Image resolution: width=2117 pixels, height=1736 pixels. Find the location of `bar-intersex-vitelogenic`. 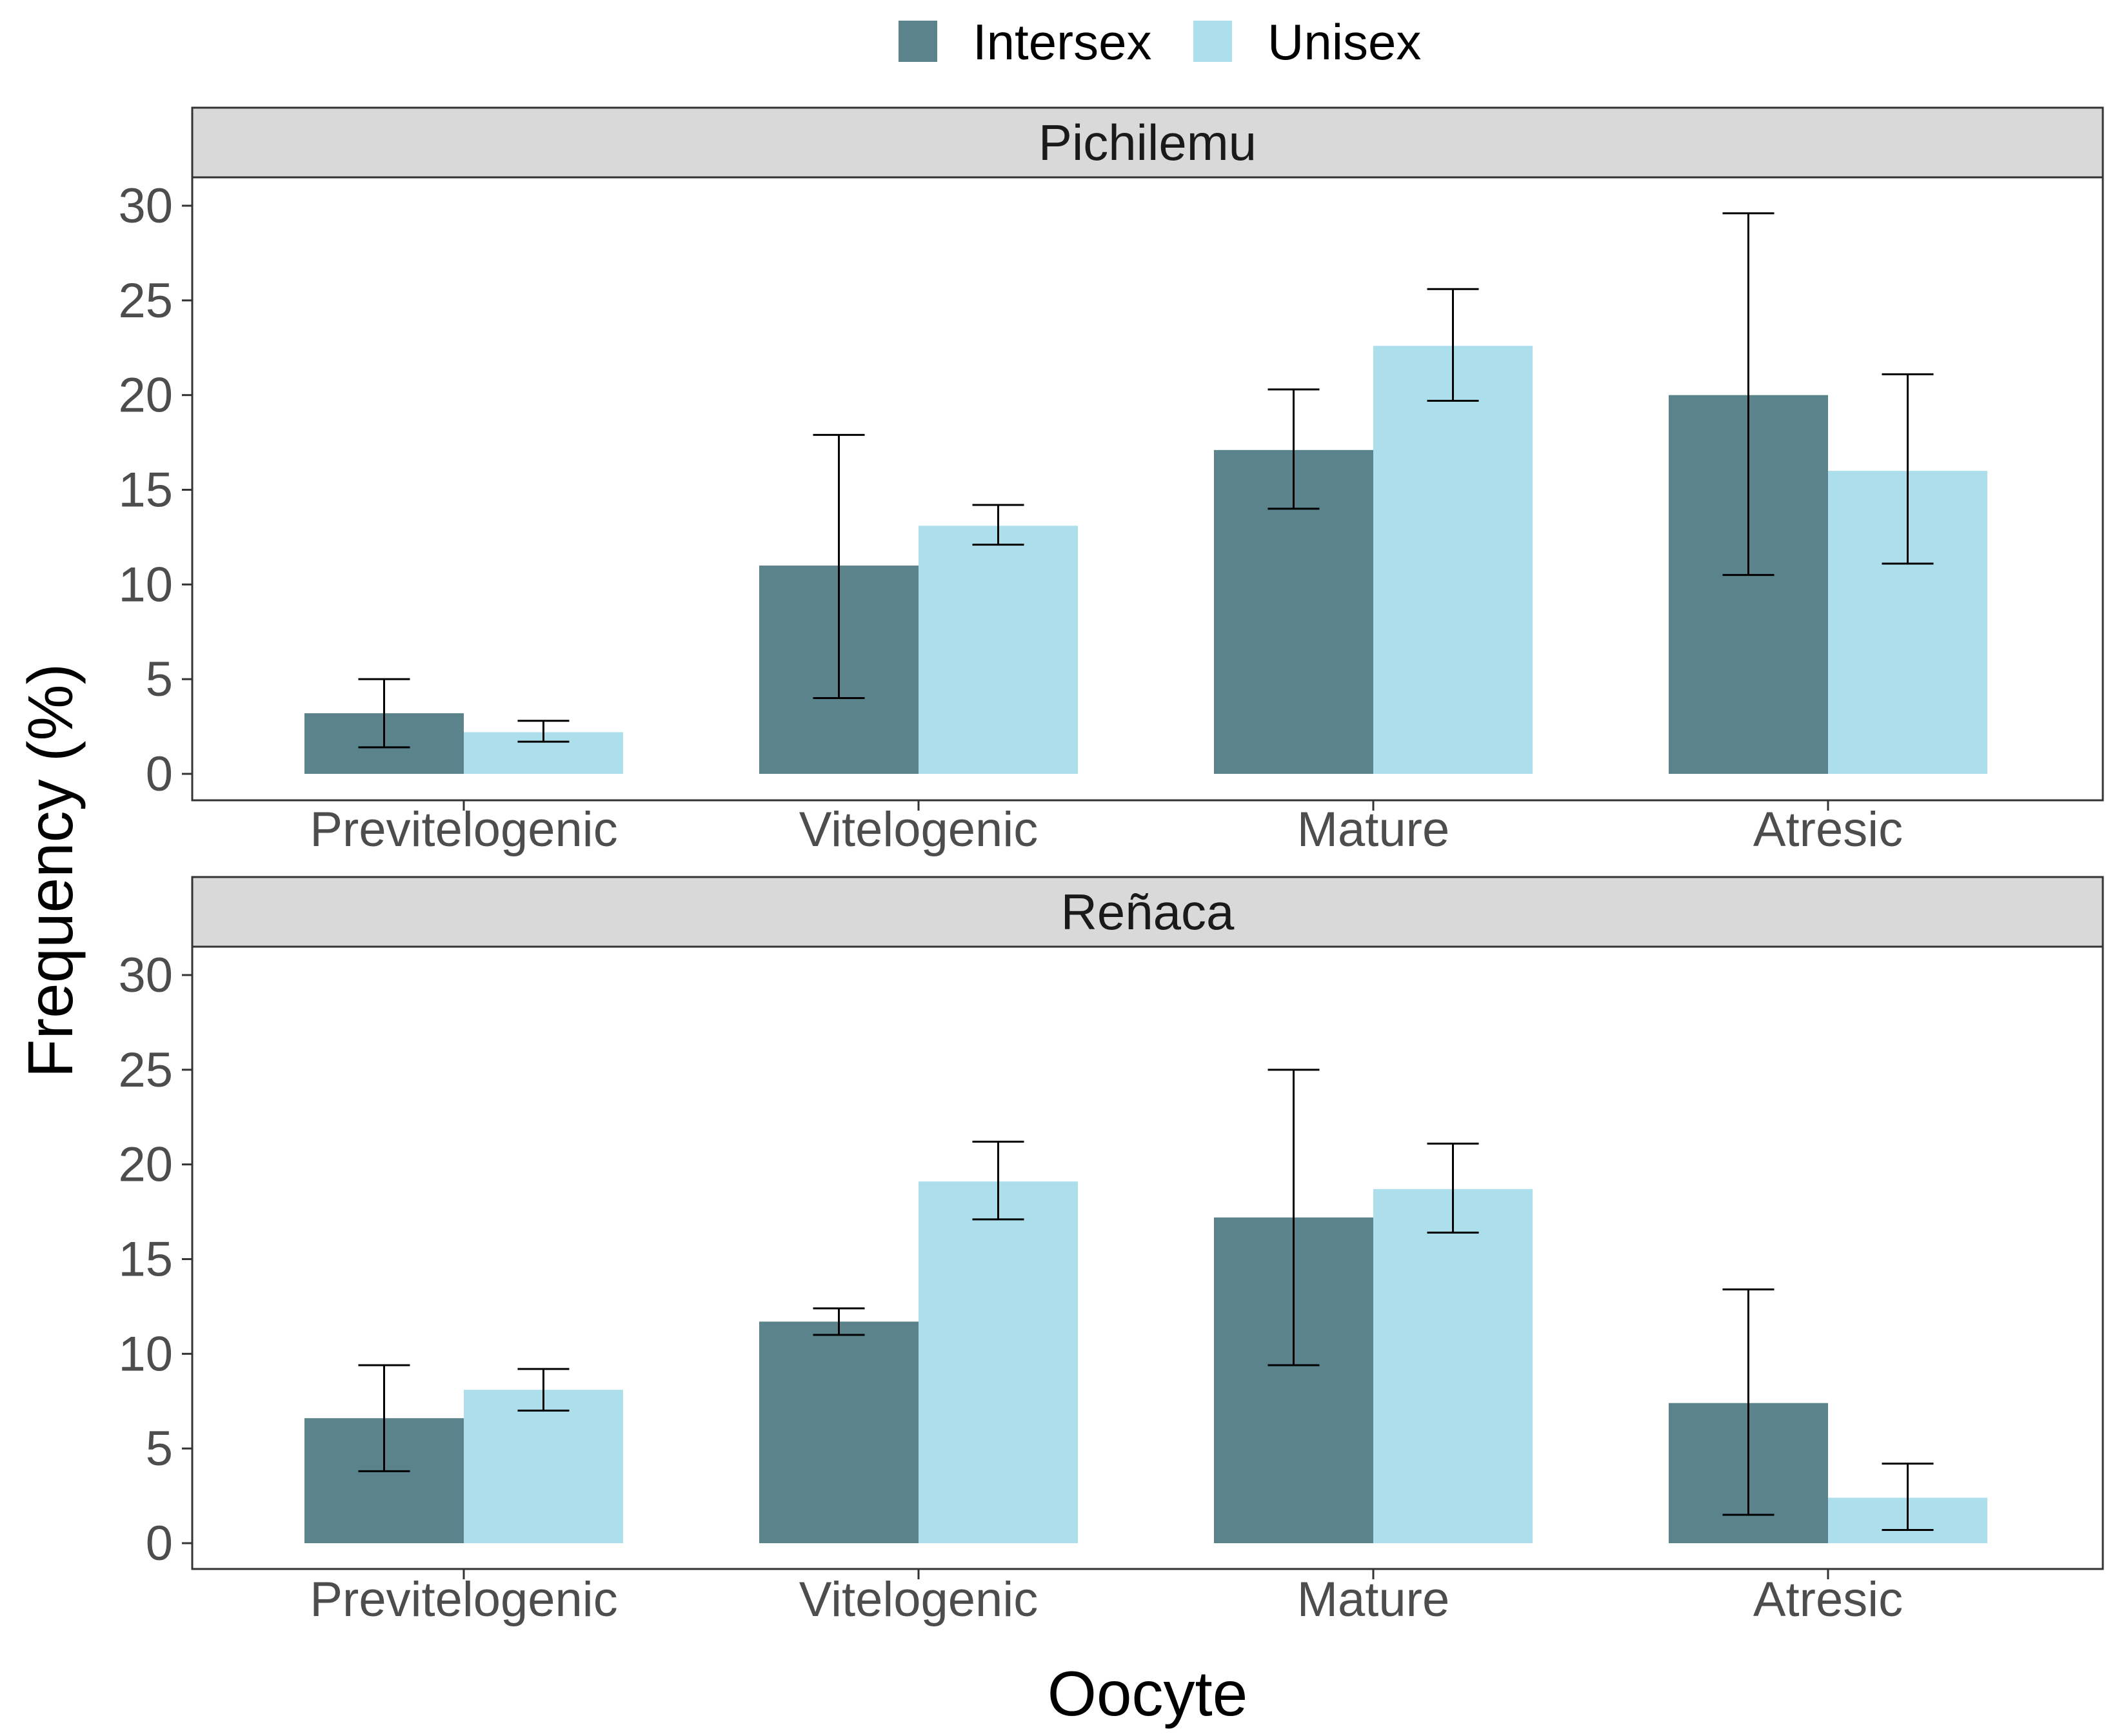

bar-intersex-vitelogenic is located at coordinates (839, 1432).